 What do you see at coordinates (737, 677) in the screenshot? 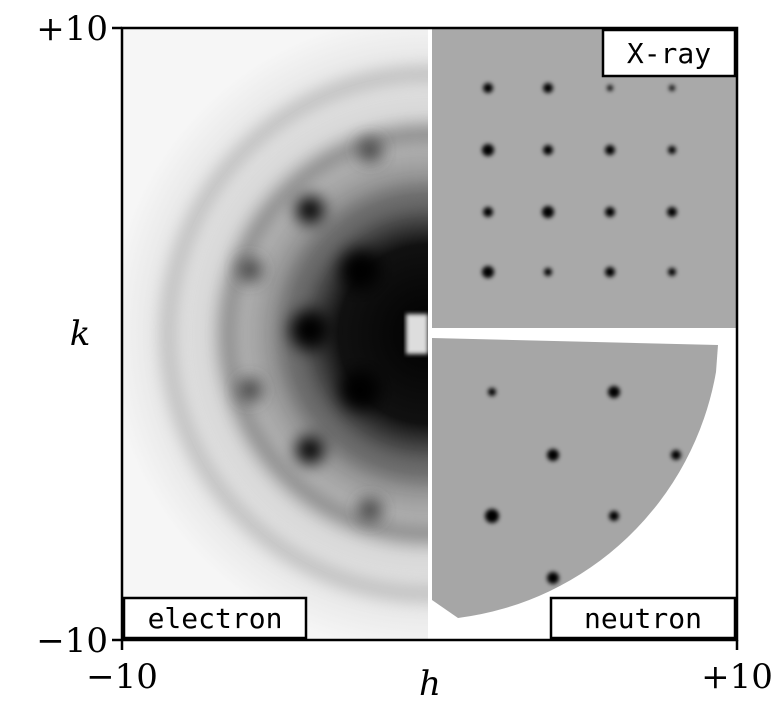
I see `x-tick-label: +10` at bounding box center [737, 677].